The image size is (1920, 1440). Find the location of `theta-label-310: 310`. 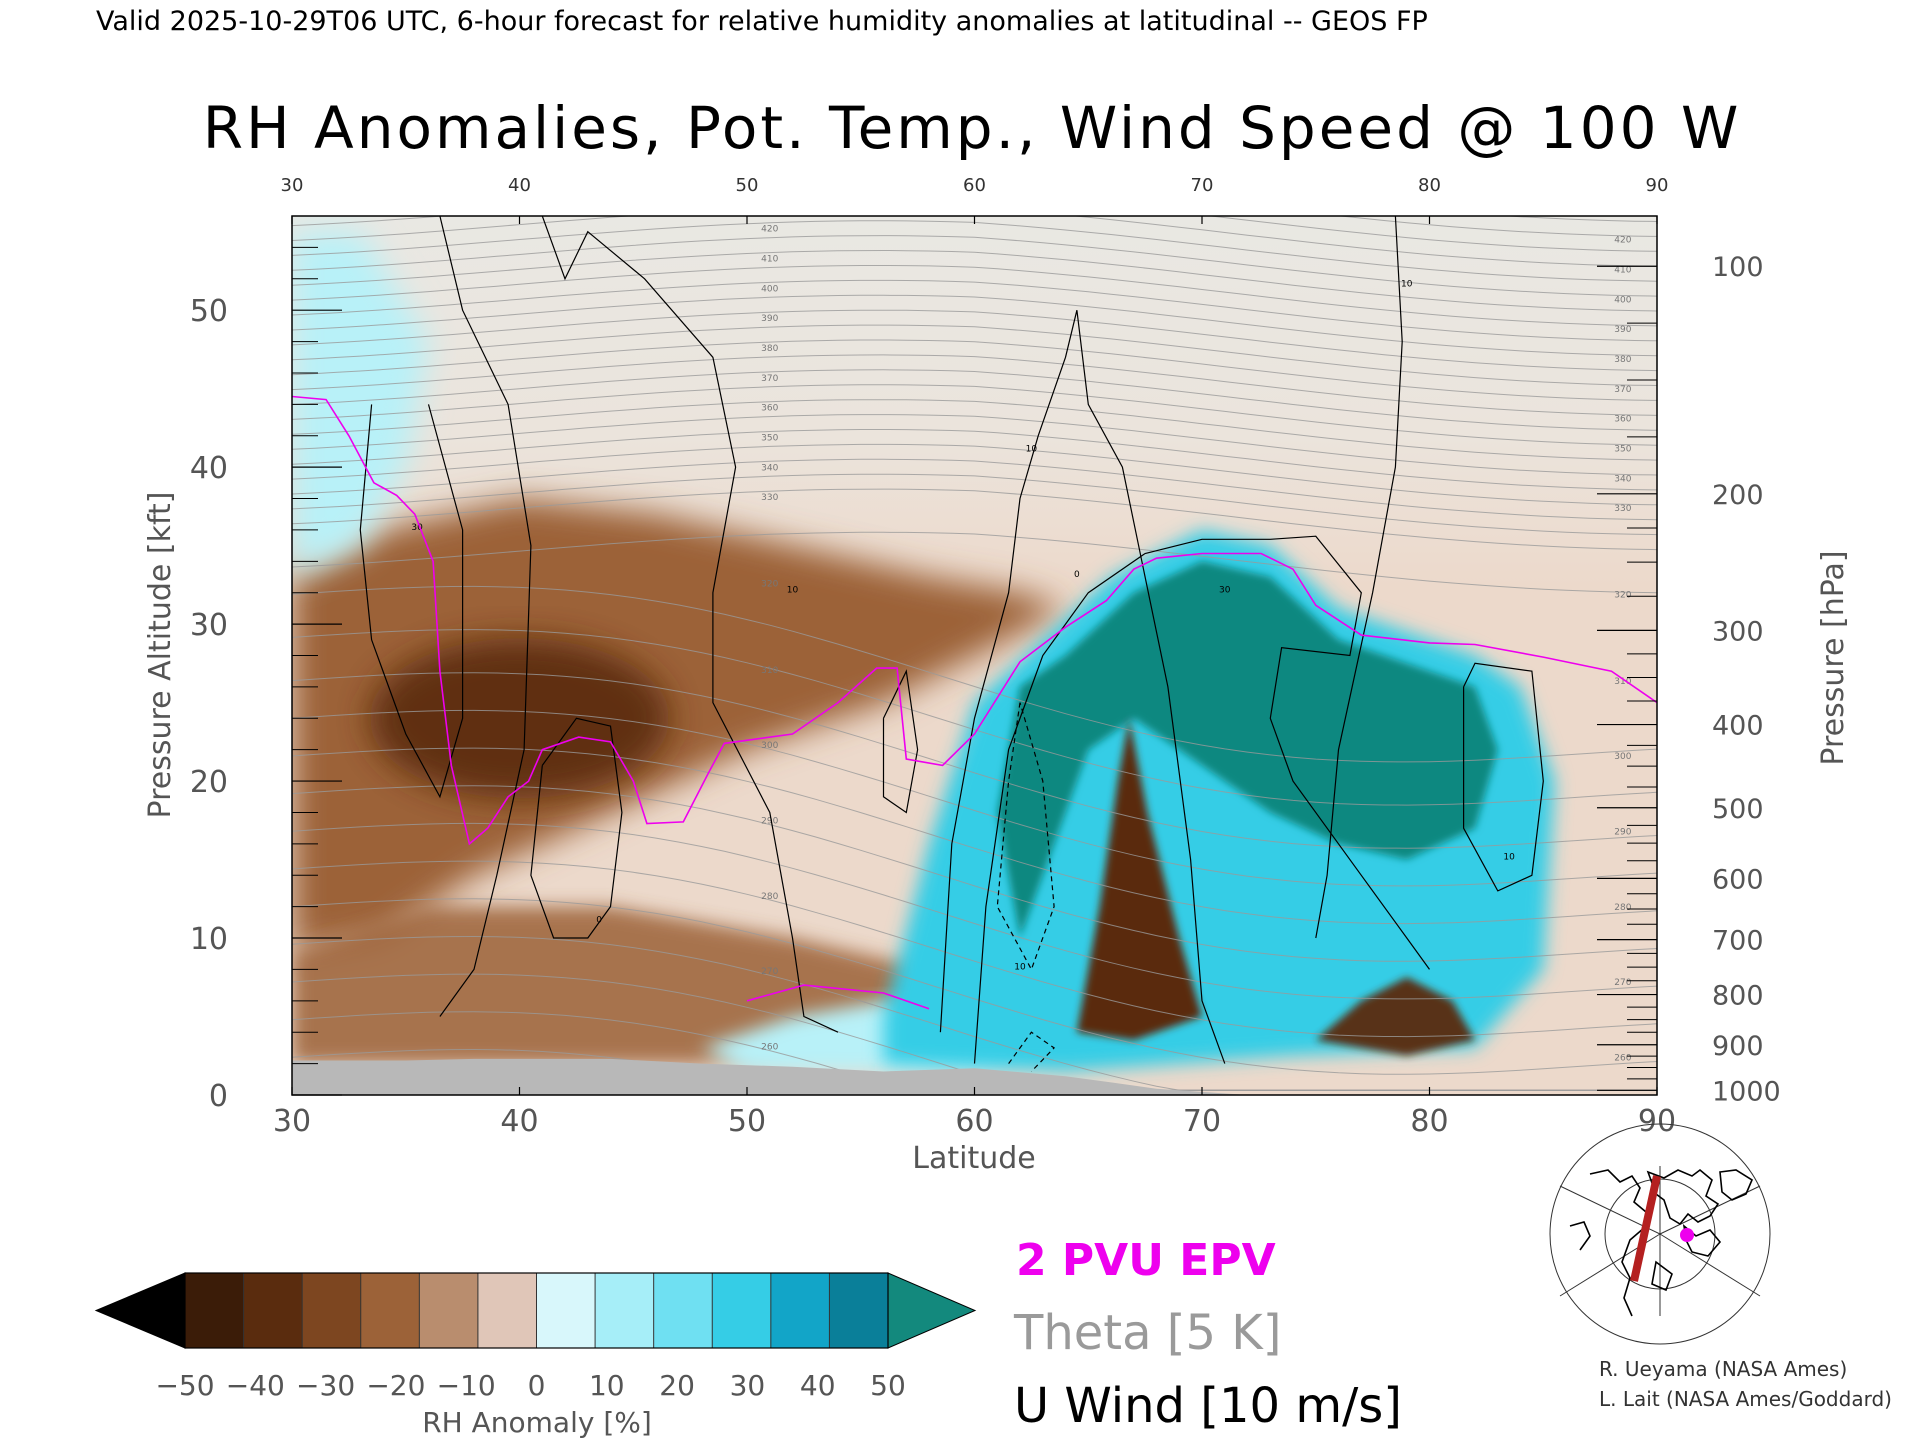

theta-label-310: 310 is located at coordinates (769, 671).